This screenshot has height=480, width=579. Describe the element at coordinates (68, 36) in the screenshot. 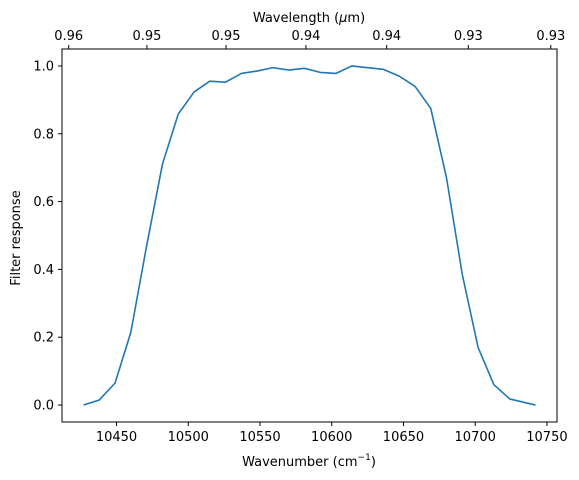

I see `top-x-tick-label: 0.96` at that location.